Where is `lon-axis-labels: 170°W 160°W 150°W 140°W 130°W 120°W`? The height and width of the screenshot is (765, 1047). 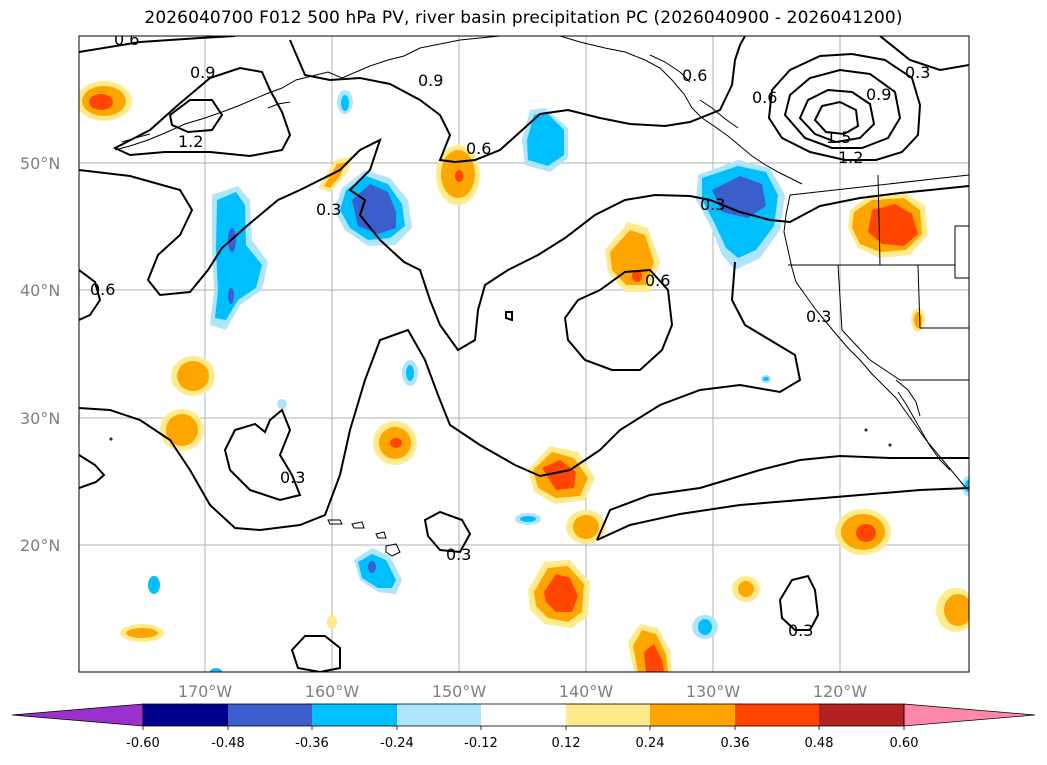 lon-axis-labels: 170°W 160°W 150°W 140°W 130°W 120°W is located at coordinates (523, 691).